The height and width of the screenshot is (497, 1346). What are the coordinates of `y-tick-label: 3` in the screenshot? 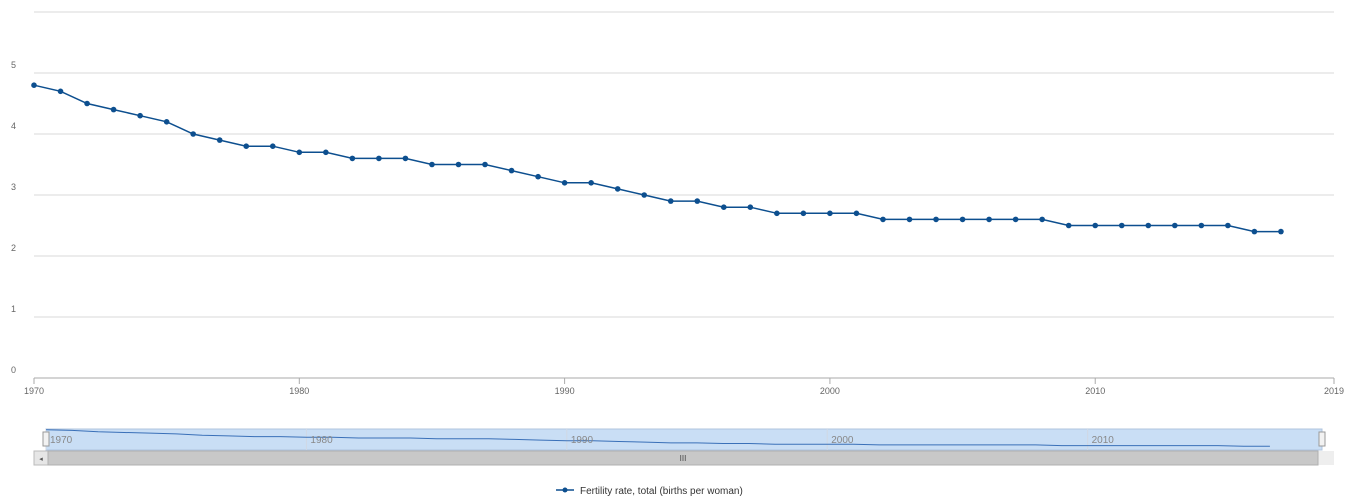 It's located at (13, 187).